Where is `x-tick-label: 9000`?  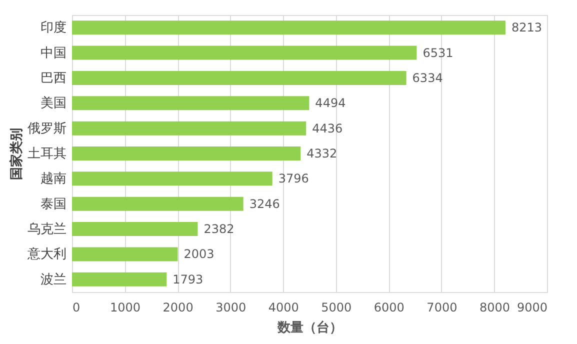 x-tick-label: 9000 is located at coordinates (532, 307).